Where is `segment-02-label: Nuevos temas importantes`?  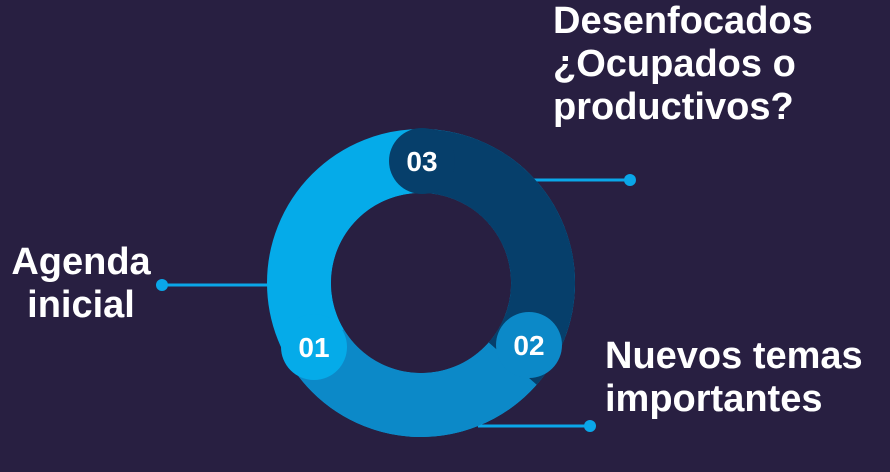
segment-02-label: Nuevos temas importantes is located at coordinates (734, 378).